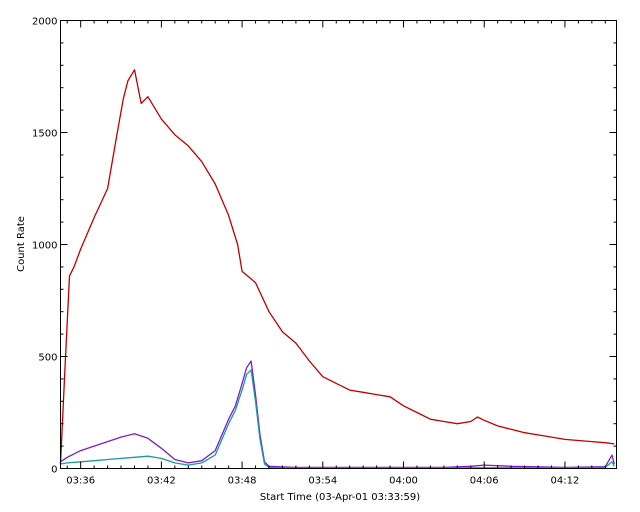  Describe the element at coordinates (47, 358) in the screenshot. I see `y-tick-label: 500` at that location.